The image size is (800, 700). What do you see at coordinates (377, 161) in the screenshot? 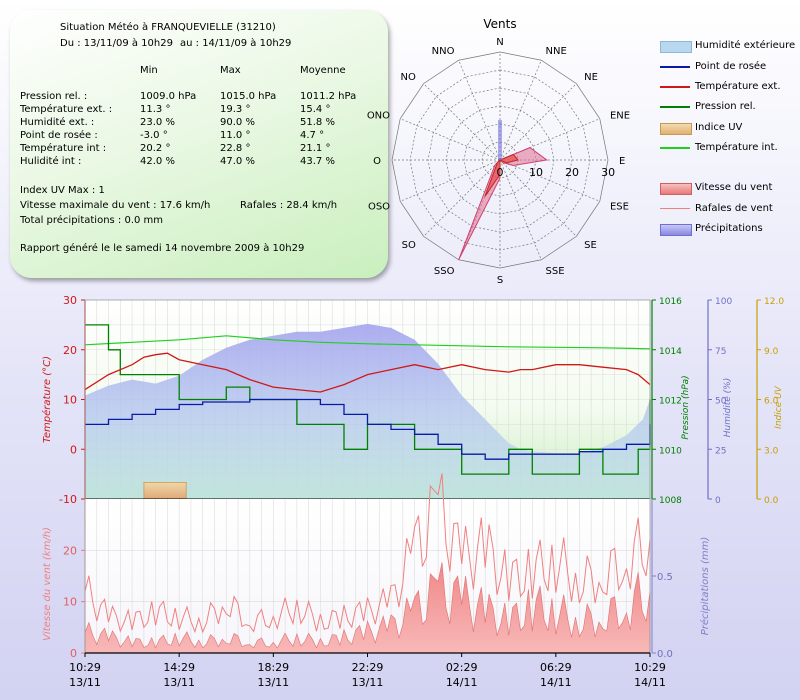
I see `radar-dir-label: O` at bounding box center [377, 161].